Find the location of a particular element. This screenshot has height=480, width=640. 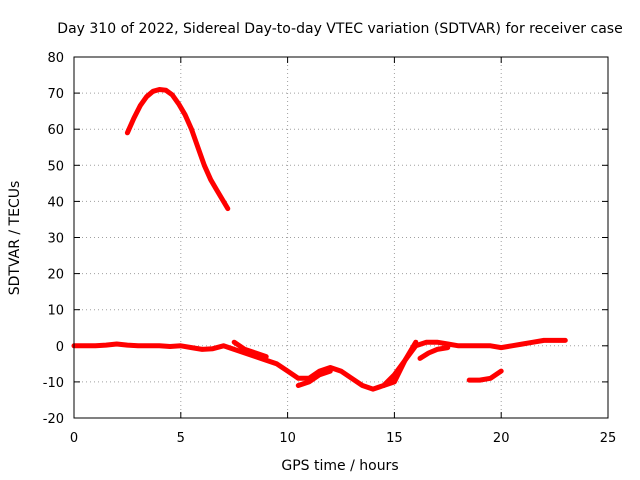

x-tick-label: 20 is located at coordinates (501, 438).